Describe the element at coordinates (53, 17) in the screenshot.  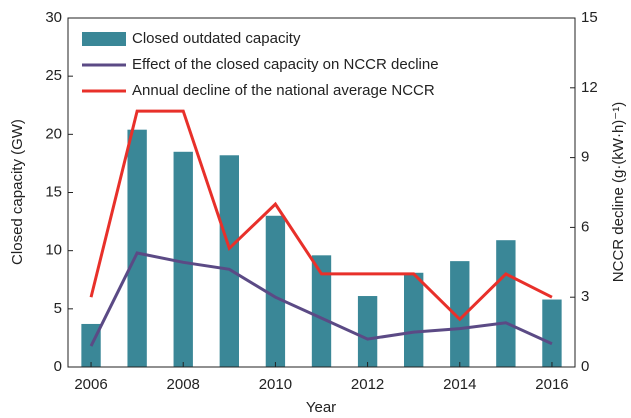
I see `y-tick-label: 30` at that location.